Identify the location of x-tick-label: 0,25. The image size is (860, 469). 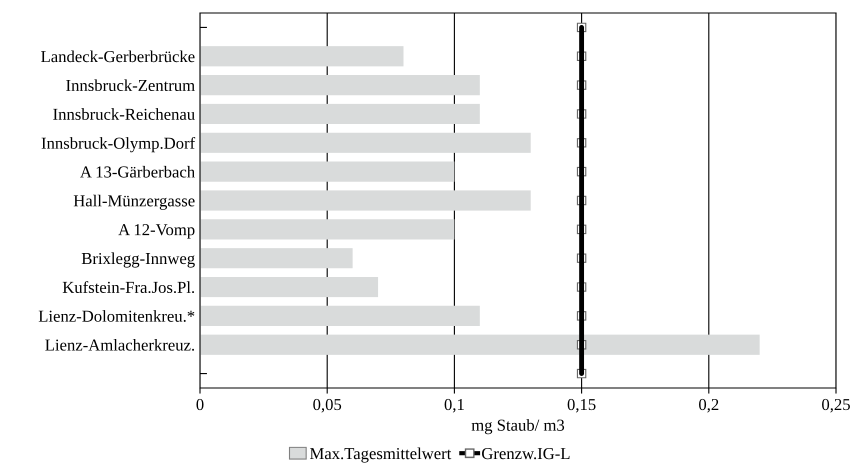
(836, 405).